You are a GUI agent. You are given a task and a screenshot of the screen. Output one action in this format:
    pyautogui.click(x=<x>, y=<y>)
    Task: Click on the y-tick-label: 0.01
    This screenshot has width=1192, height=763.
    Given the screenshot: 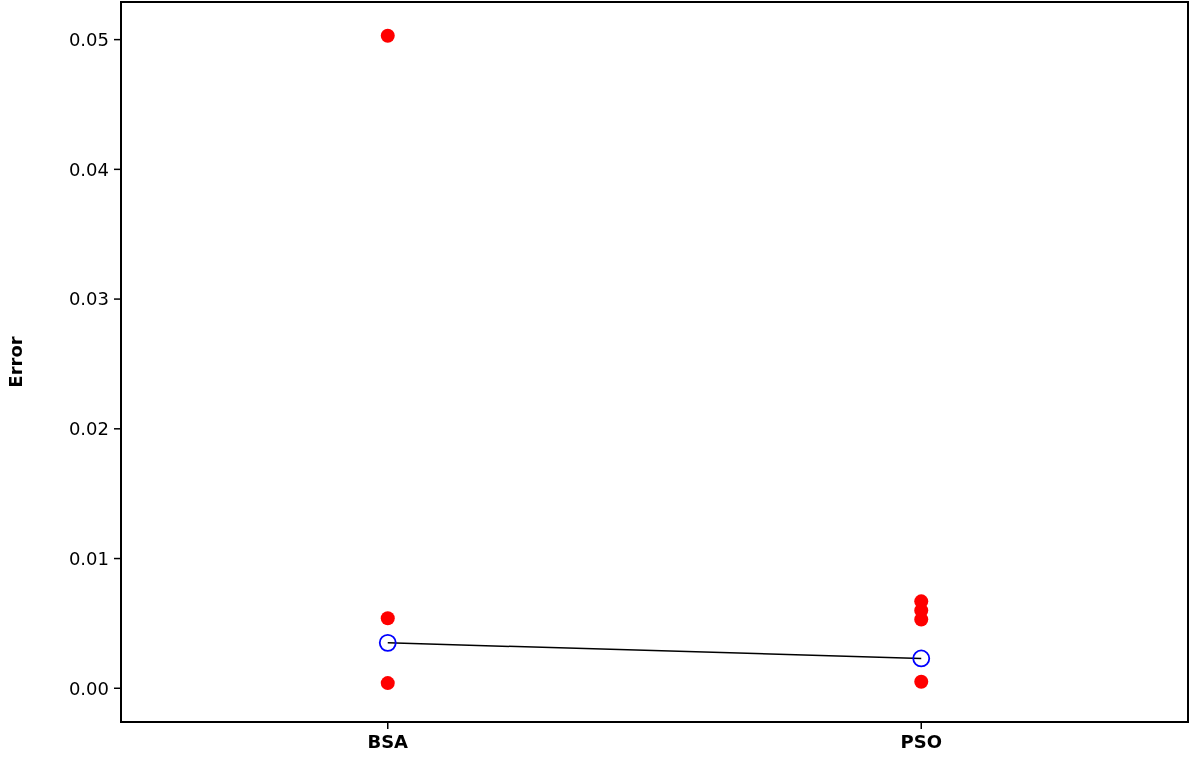 What is the action you would take?
    pyautogui.click(x=88, y=558)
    